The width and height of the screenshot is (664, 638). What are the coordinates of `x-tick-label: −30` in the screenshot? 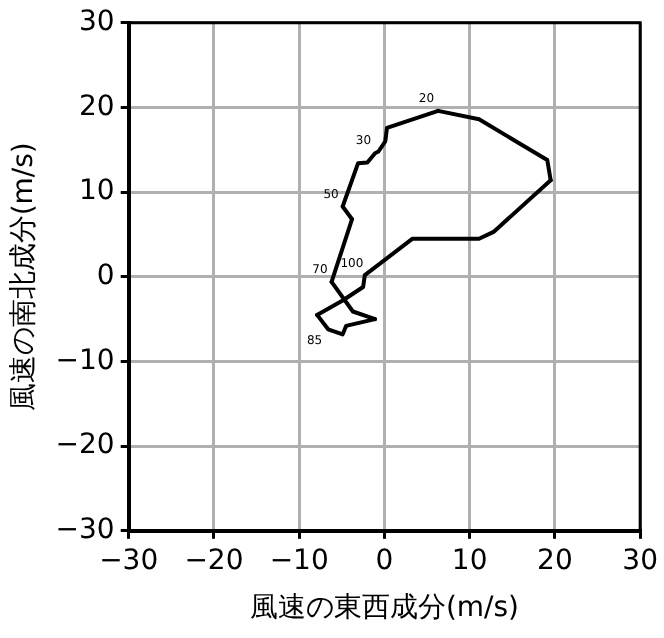 It's located at (129, 560).